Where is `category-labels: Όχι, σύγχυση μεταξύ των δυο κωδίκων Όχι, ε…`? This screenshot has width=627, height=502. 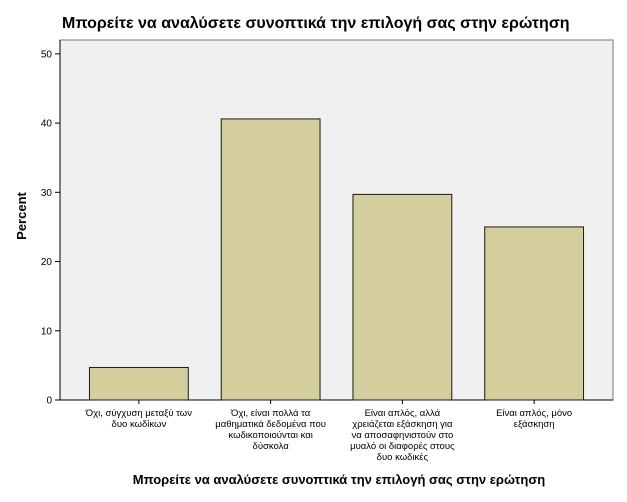
category-labels: Όχι, σύγχυση μεταξύ των δυο κωδίκων Όχι, ε… is located at coordinates (328, 435).